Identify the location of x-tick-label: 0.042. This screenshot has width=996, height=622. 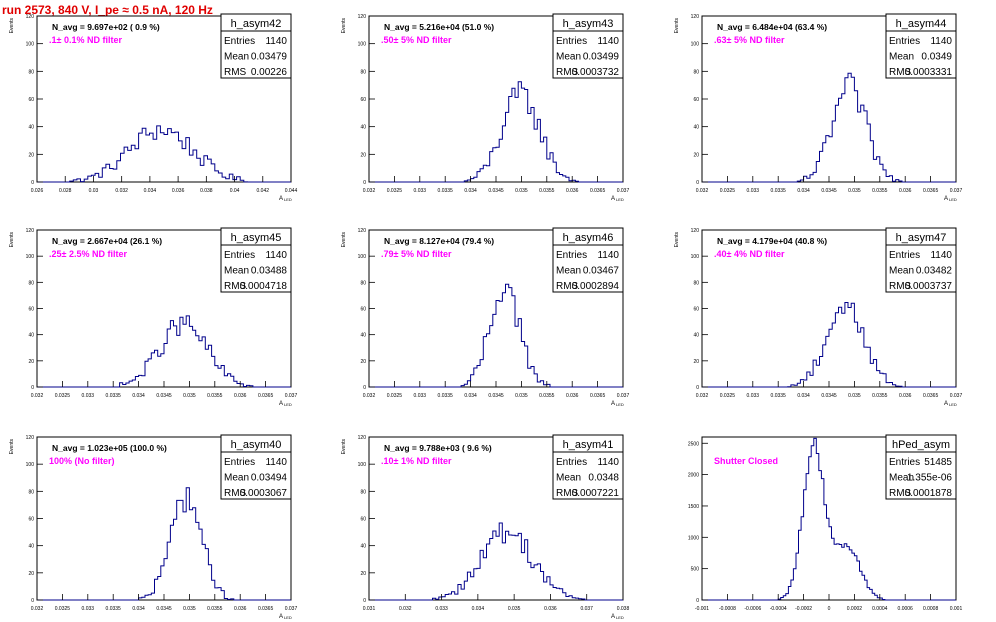
(263, 191).